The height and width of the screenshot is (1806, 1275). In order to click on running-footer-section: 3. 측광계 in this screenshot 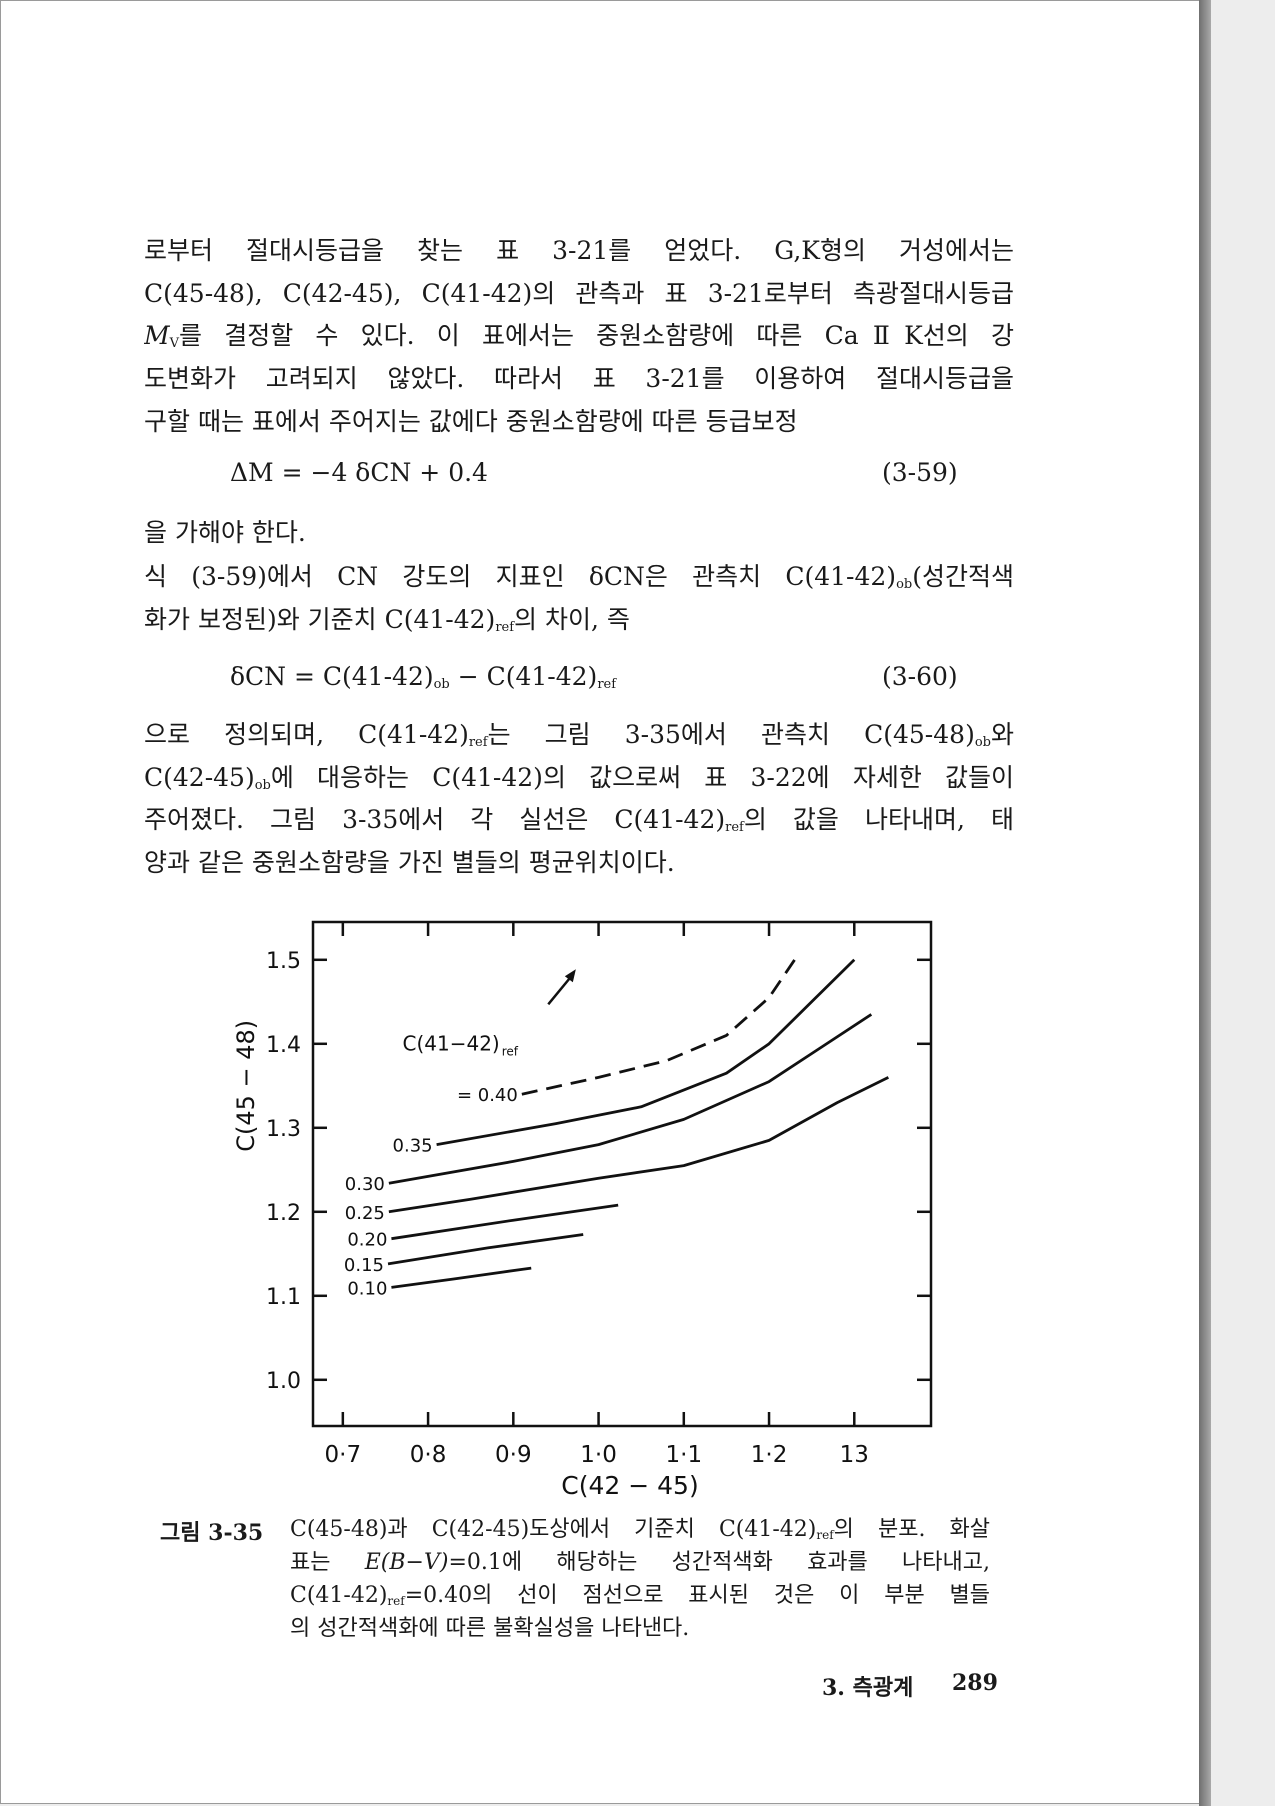, I will do `click(868, 1688)`.